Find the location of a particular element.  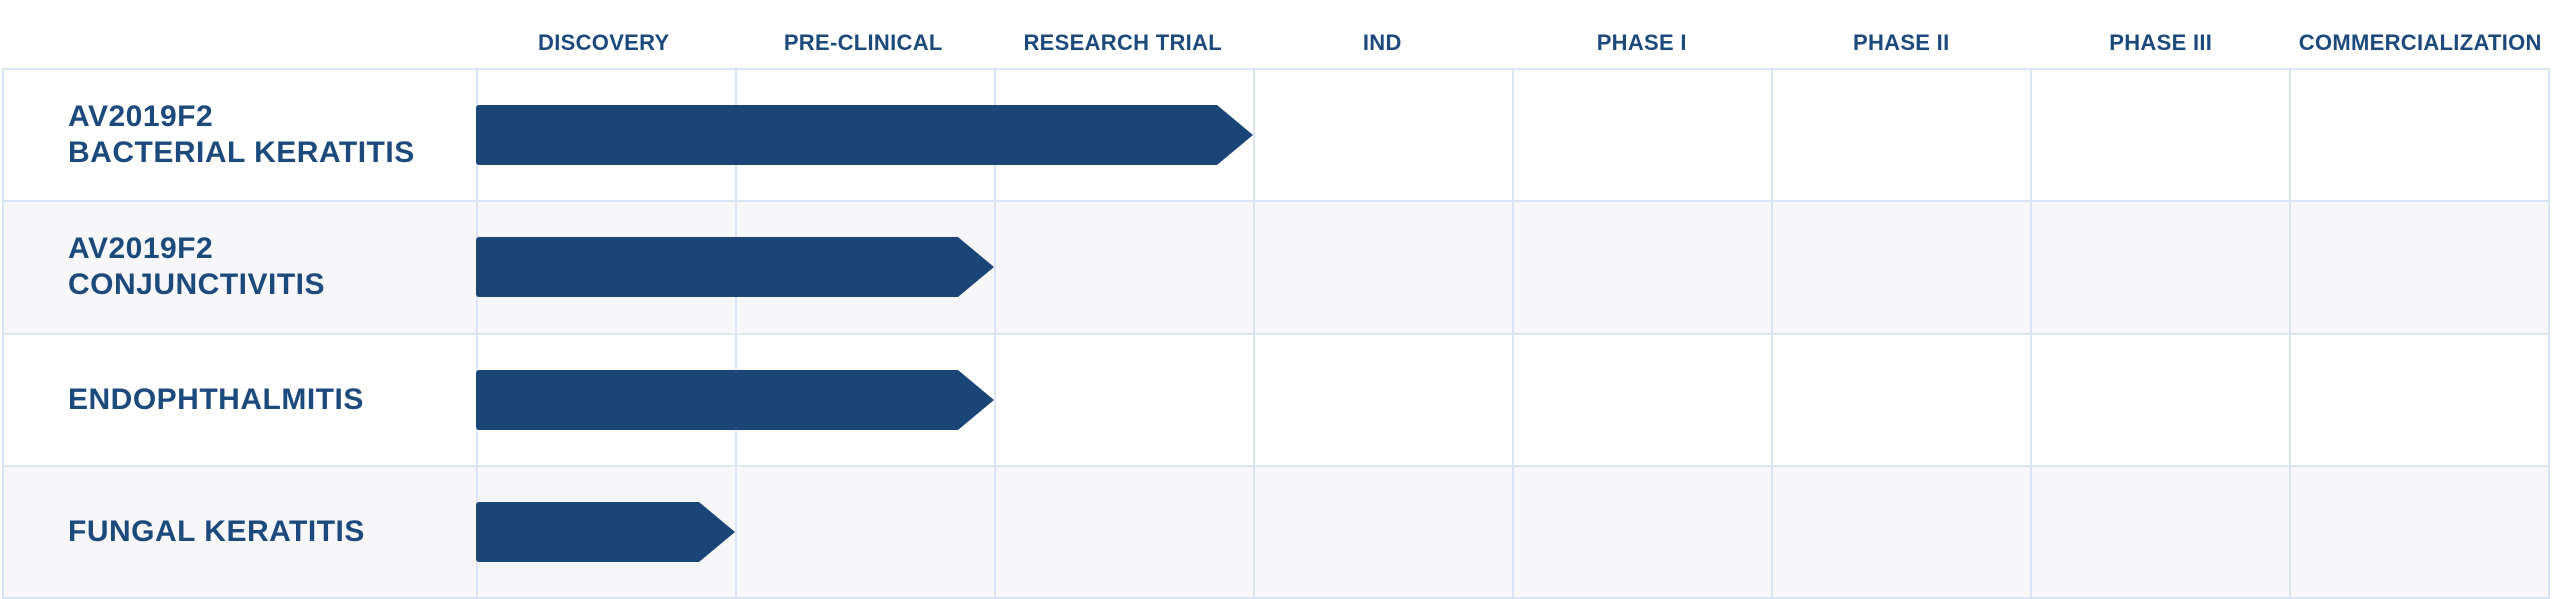

row-label-conjunctivitis: AV2019F2 CONJUNCTIVITIS is located at coordinates (240, 267).